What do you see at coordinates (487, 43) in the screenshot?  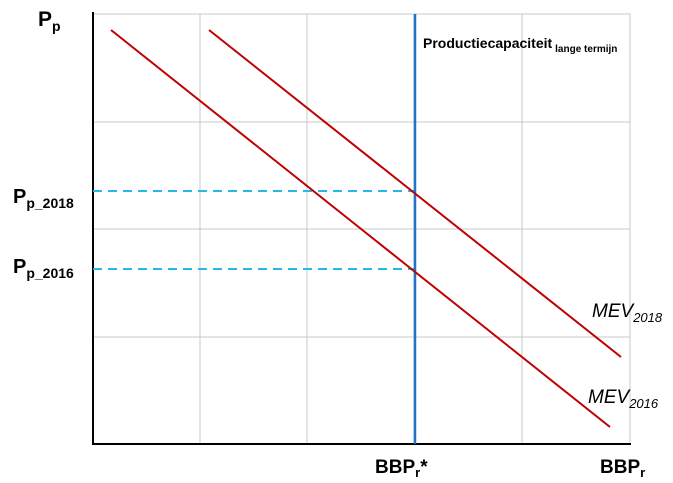 I see `capacity-annotation-main: Productiecapaciteit` at bounding box center [487, 43].